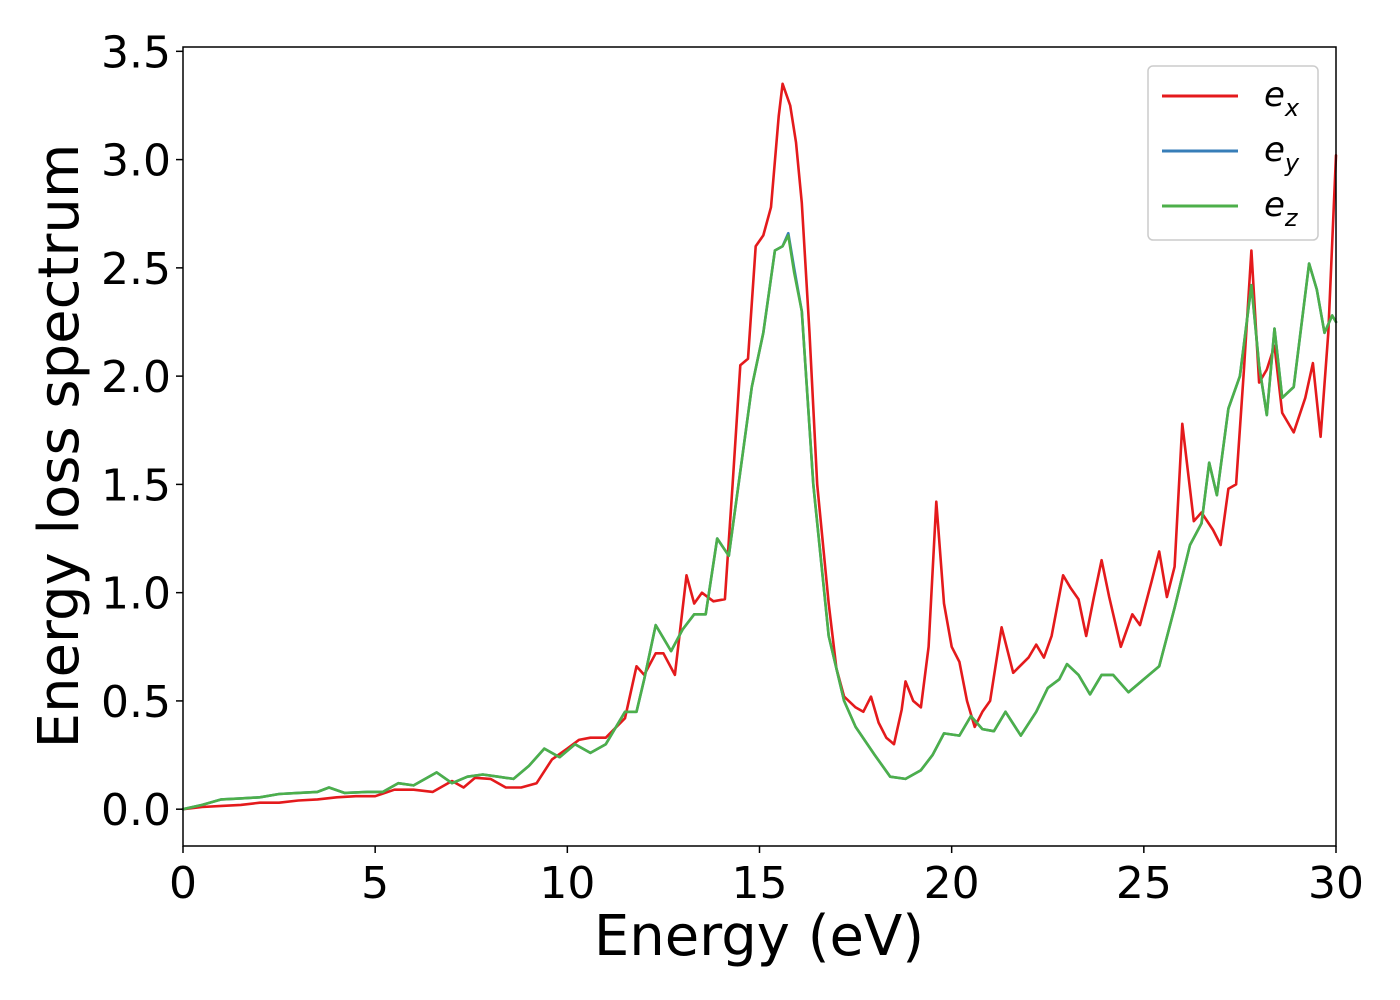 This screenshot has width=1400, height=1000. What do you see at coordinates (136, 702) in the screenshot?
I see `y-tick-label: 0.5` at bounding box center [136, 702].